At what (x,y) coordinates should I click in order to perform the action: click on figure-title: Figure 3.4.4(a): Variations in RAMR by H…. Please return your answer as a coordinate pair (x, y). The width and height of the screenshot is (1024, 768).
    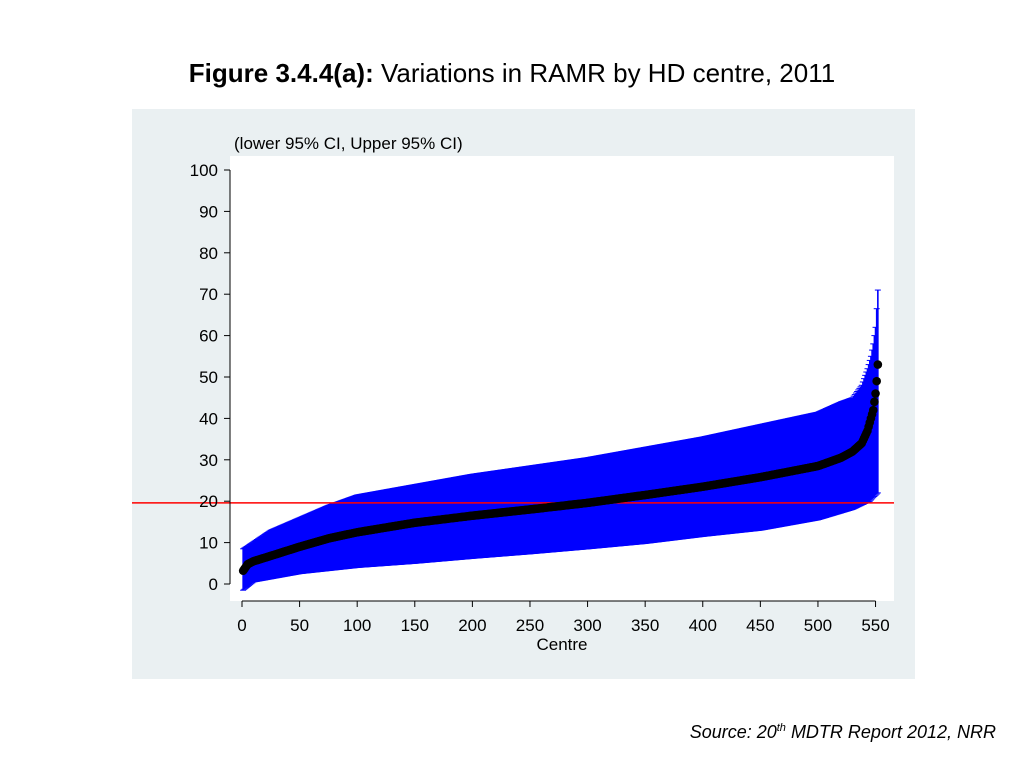
    Looking at the image, I should click on (512, 73).